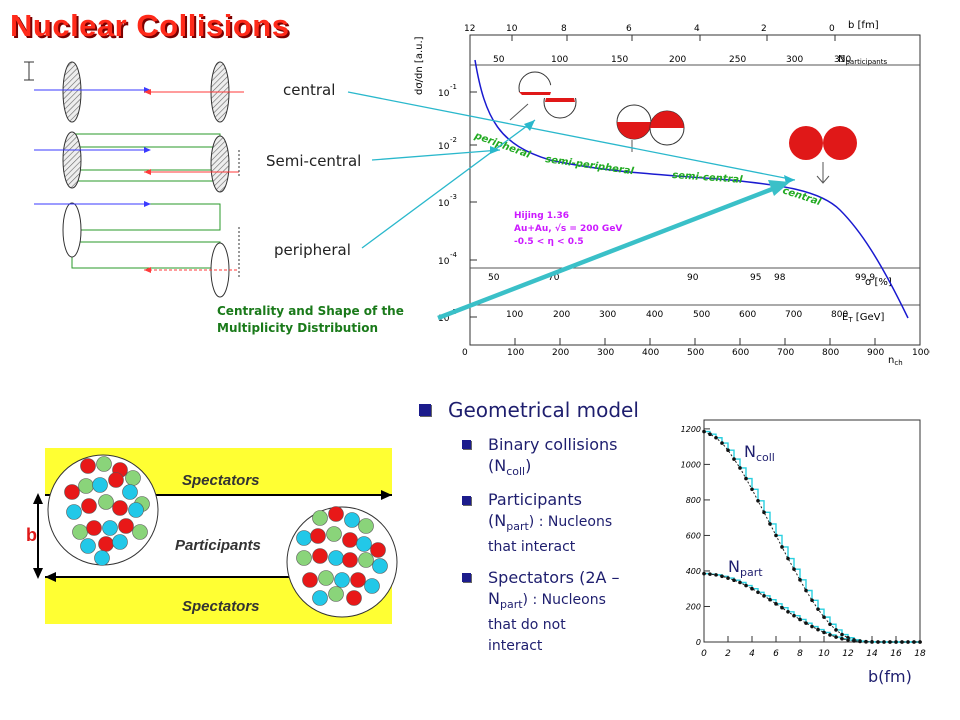 The height and width of the screenshot is (720, 960). What do you see at coordinates (839, 315) in the screenshot?
I see `et-tick-label: 800` at bounding box center [839, 315].